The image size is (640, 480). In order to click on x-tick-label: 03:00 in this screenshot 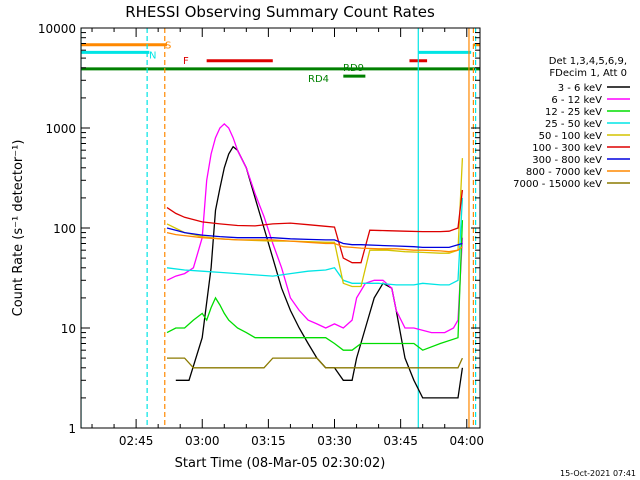, I will do `click(202, 441)`.